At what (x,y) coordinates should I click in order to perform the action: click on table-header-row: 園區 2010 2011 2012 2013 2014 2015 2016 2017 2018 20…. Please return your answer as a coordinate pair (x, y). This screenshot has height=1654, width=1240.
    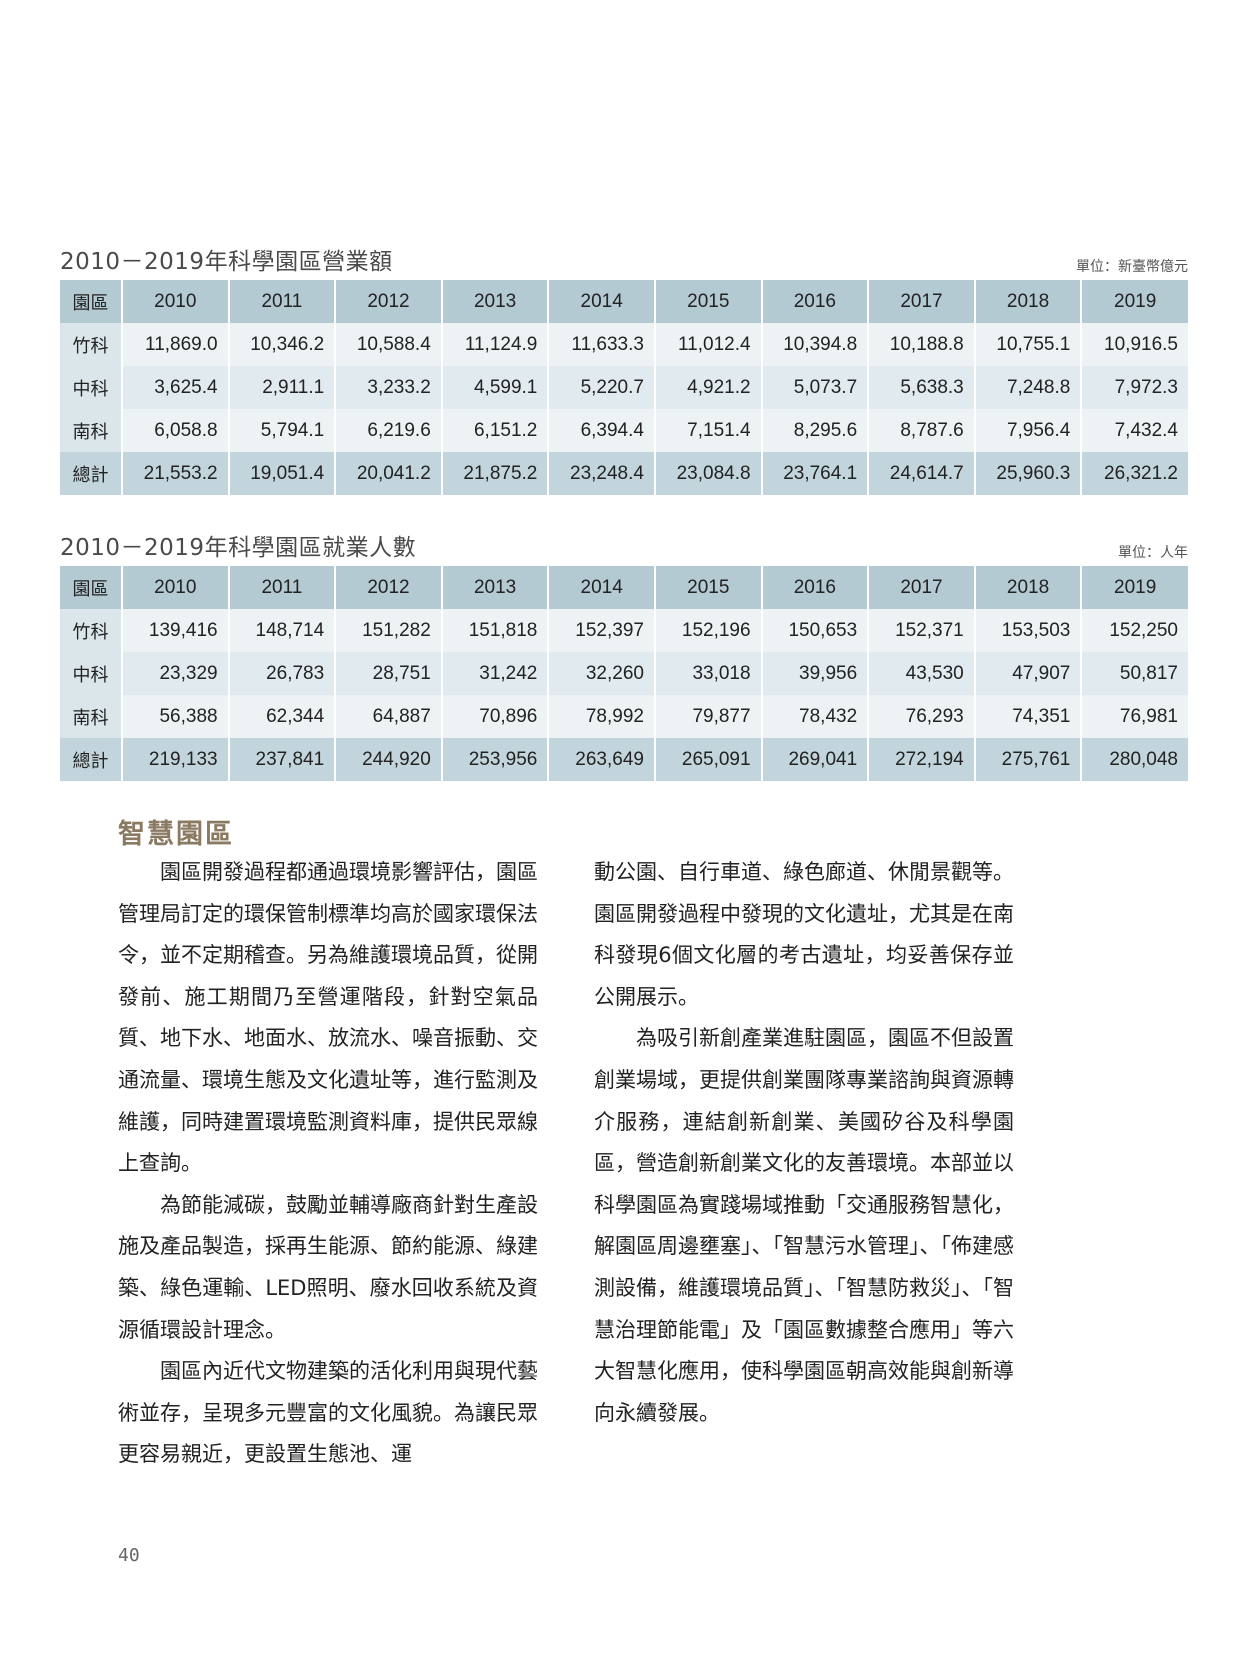
    Looking at the image, I should click on (624, 587).